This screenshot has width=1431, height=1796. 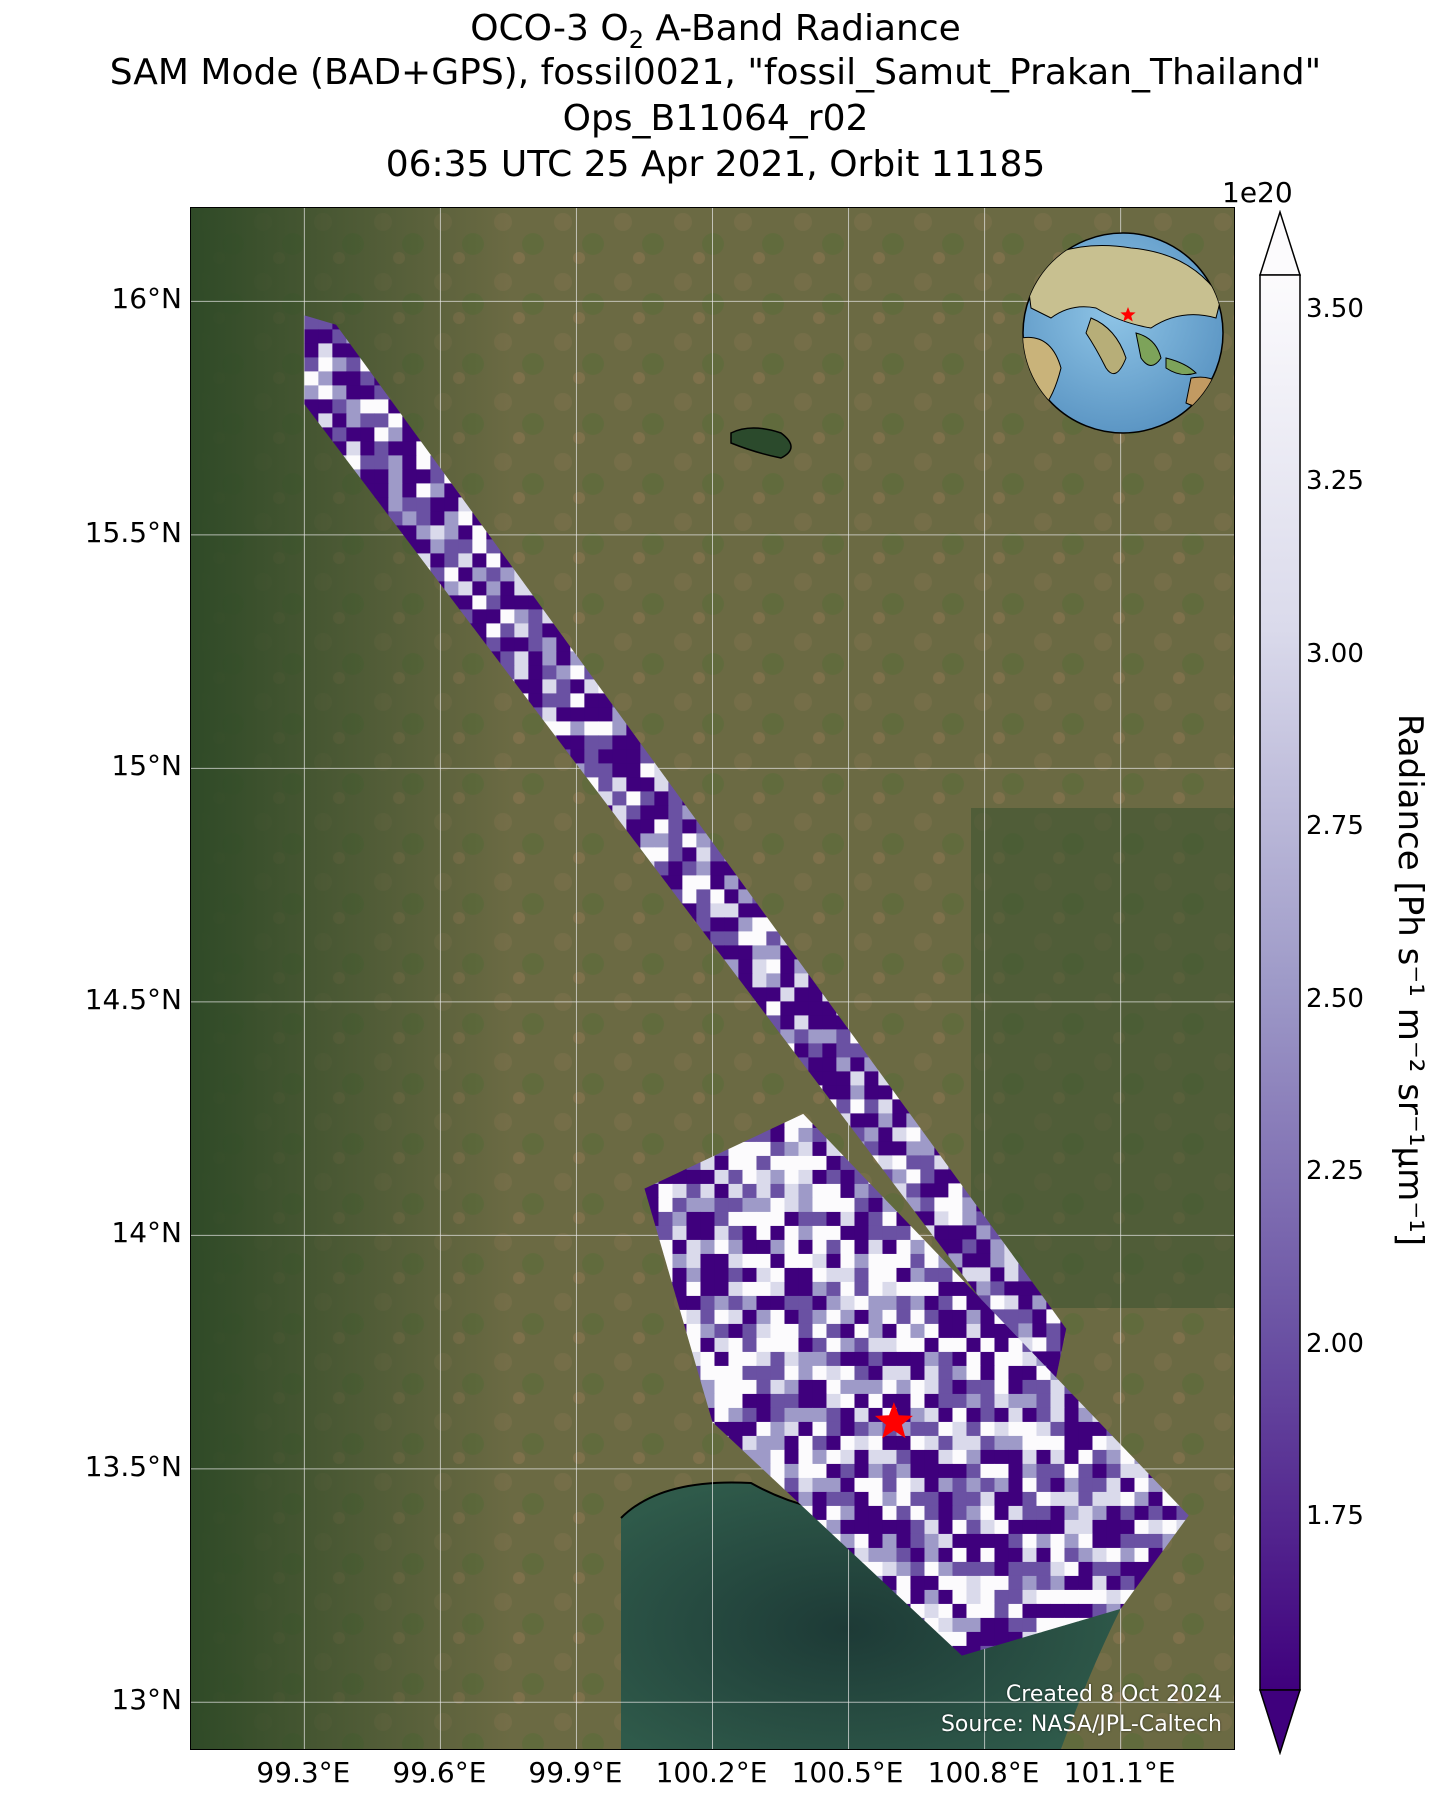 I want to click on target-marker-layer, so click(x=893, y=1420).